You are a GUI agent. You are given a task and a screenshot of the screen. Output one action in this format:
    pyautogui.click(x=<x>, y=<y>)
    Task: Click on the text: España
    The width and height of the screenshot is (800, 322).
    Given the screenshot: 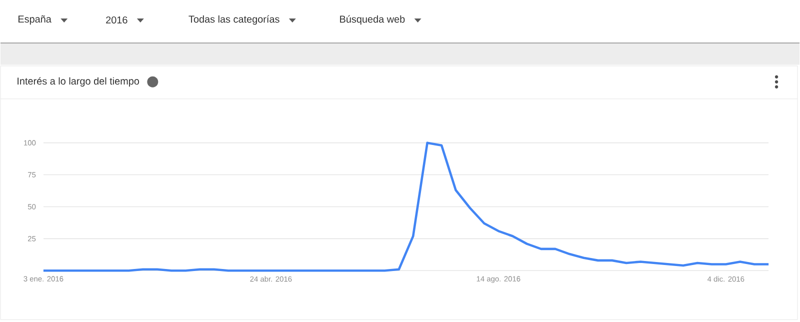 What is the action you would take?
    pyautogui.click(x=35, y=20)
    